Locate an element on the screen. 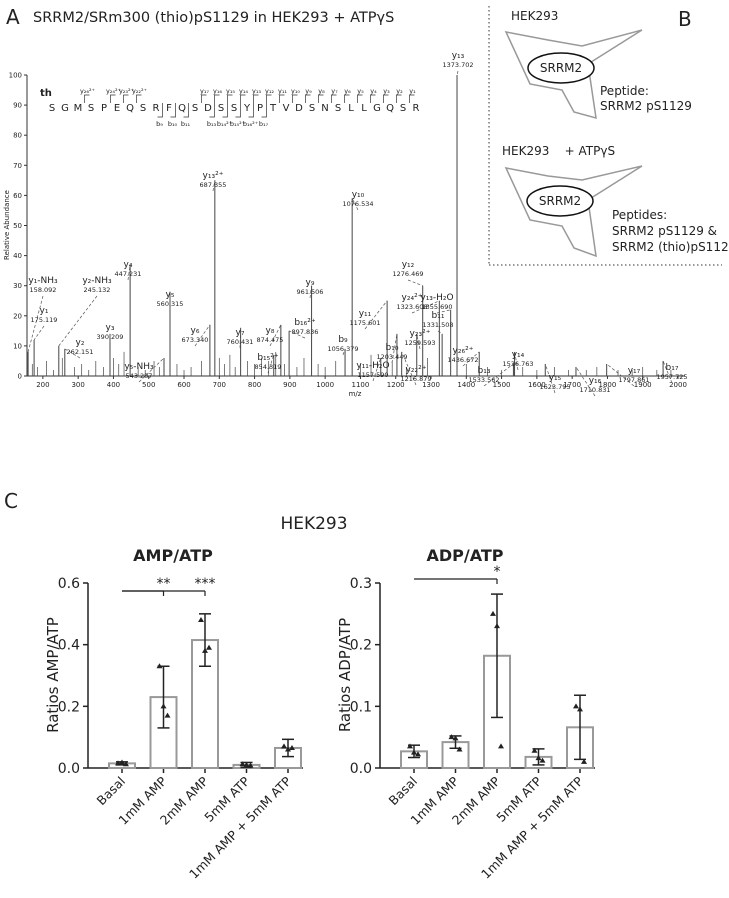 The image size is (729, 898). ion-label: y₁₂ is located at coordinates (408, 265).